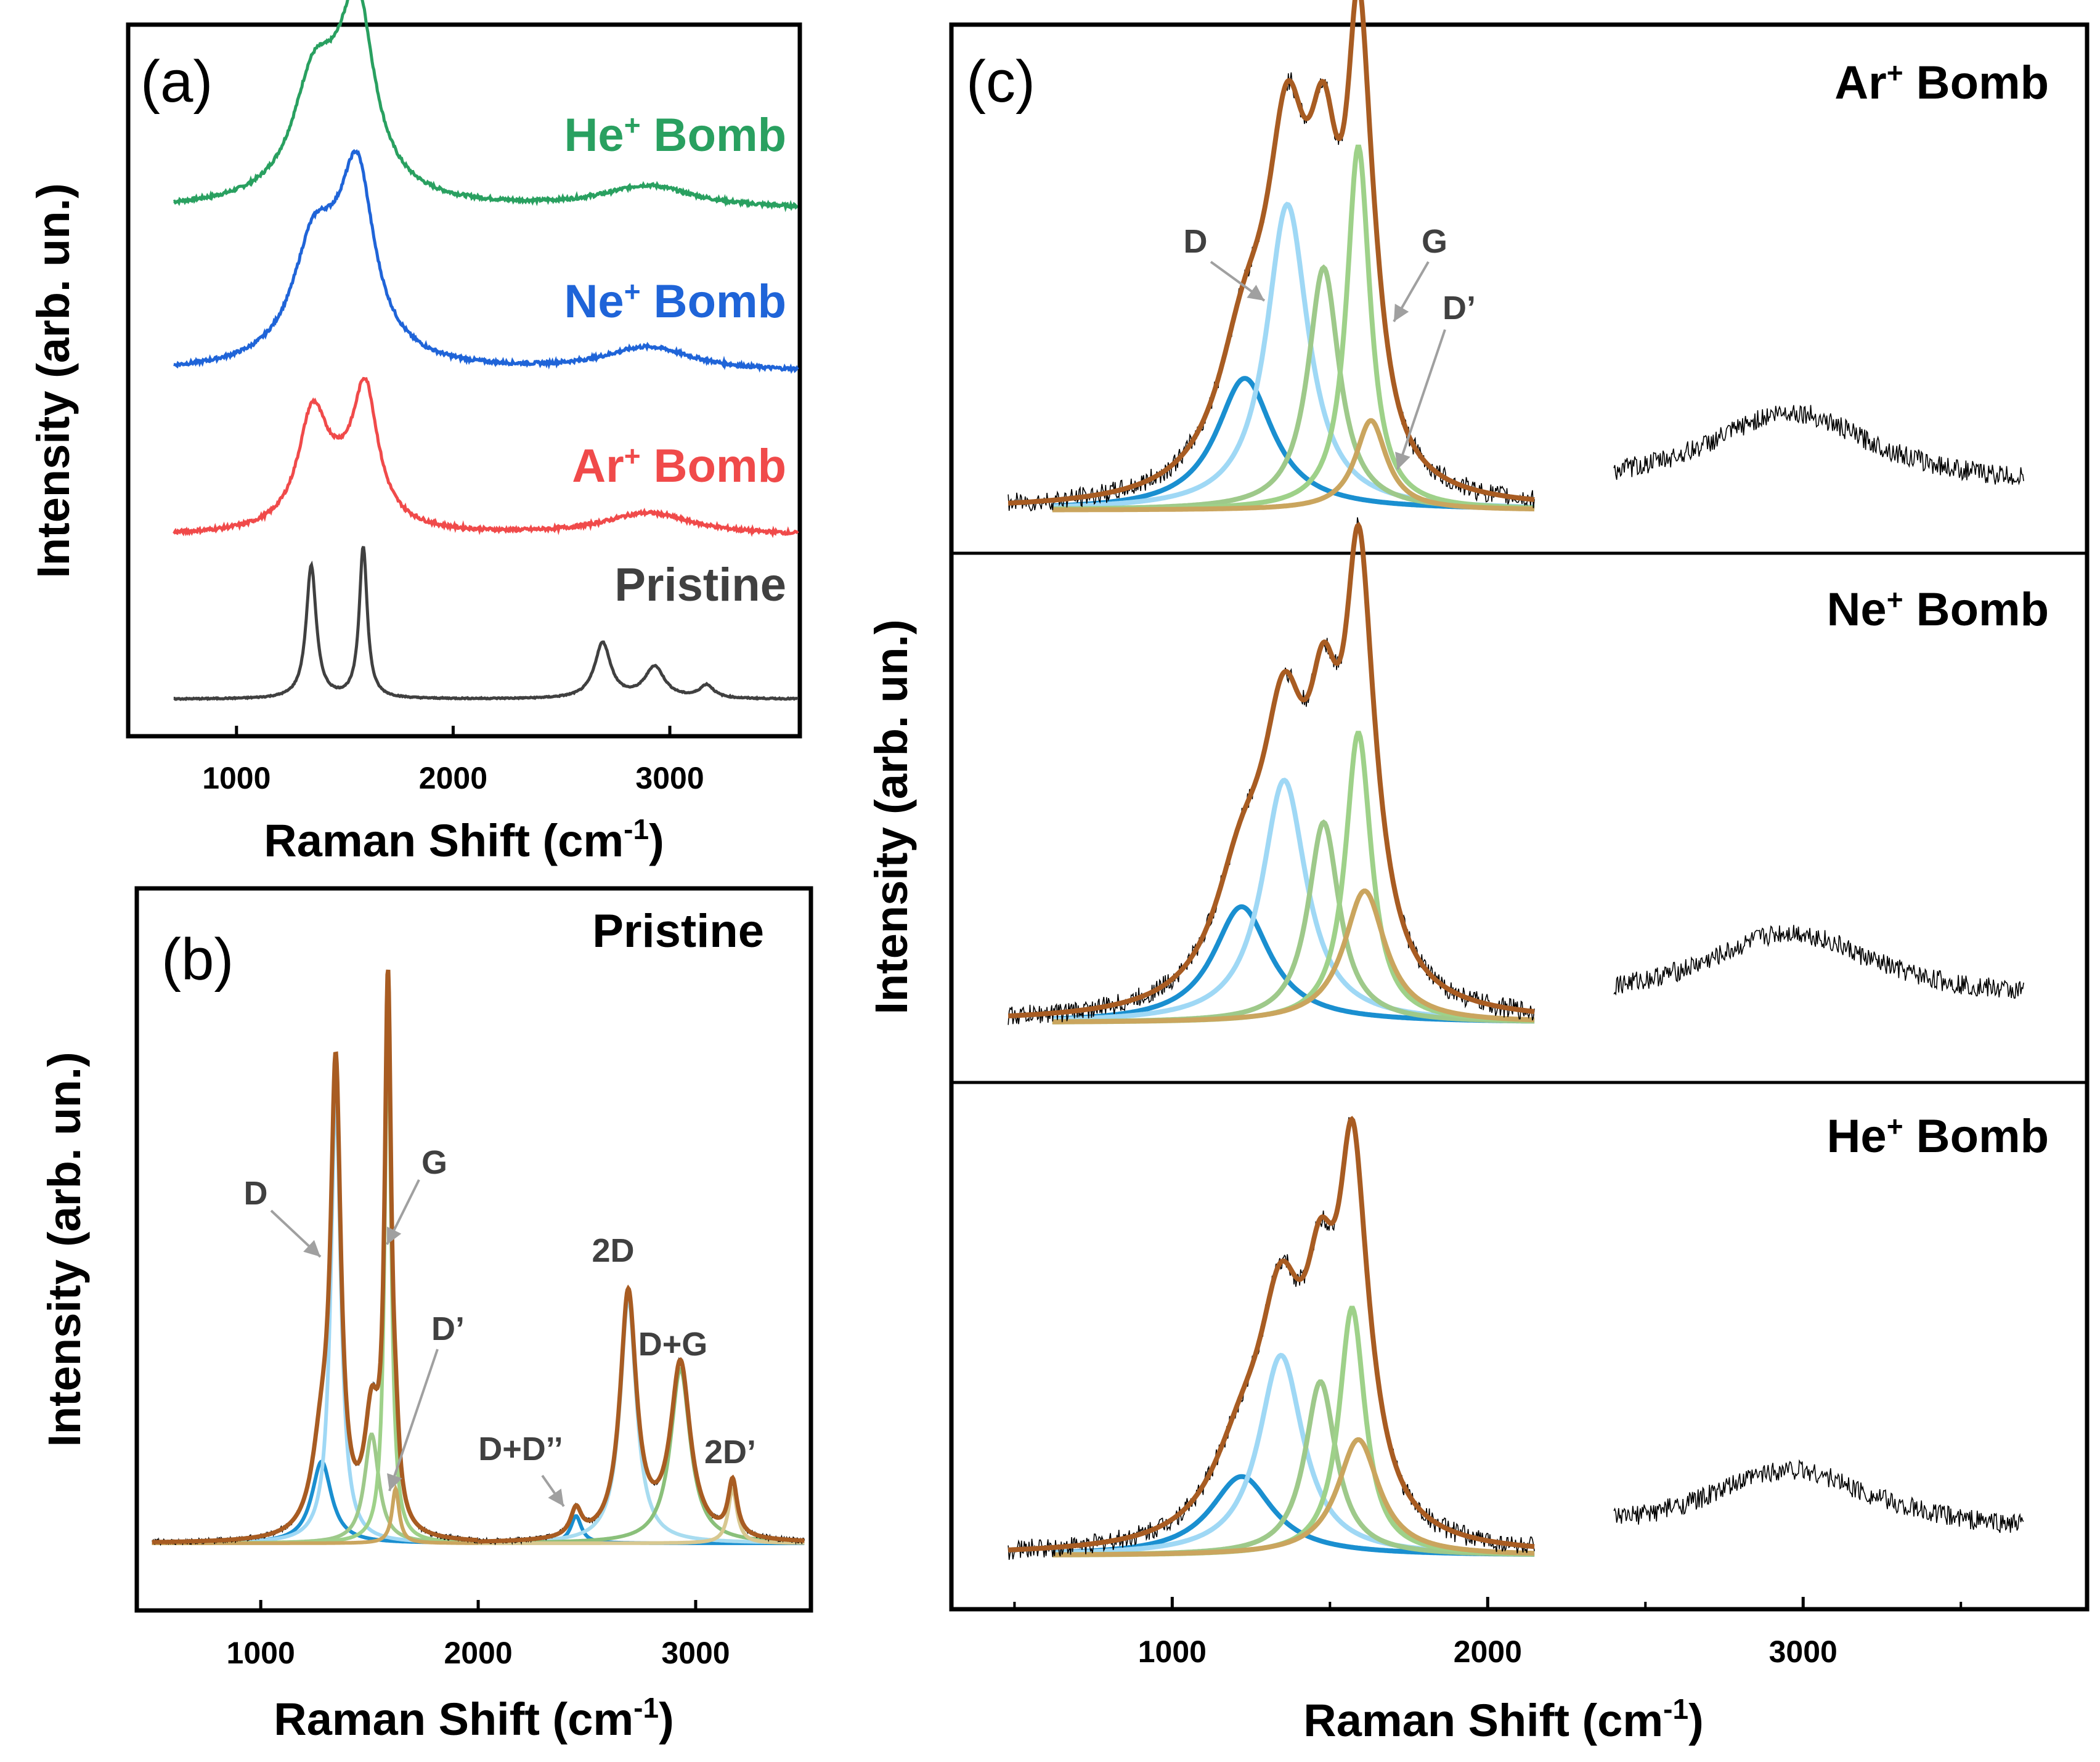 The height and width of the screenshot is (1762, 2100). What do you see at coordinates (1434, 241) in the screenshot?
I see `c-annot-label: G` at bounding box center [1434, 241].